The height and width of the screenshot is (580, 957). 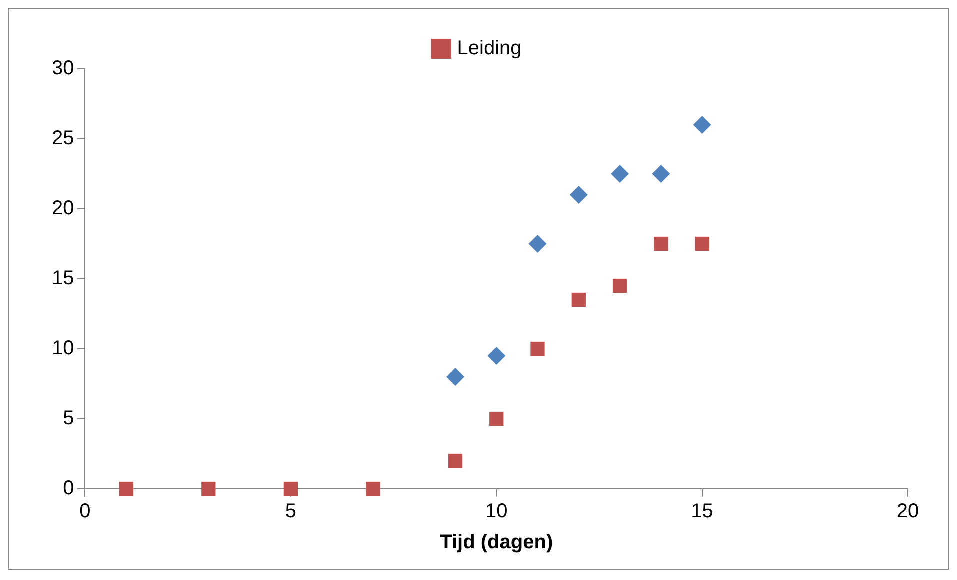 What do you see at coordinates (68, 419) in the screenshot?
I see `y-tick-label: 5` at bounding box center [68, 419].